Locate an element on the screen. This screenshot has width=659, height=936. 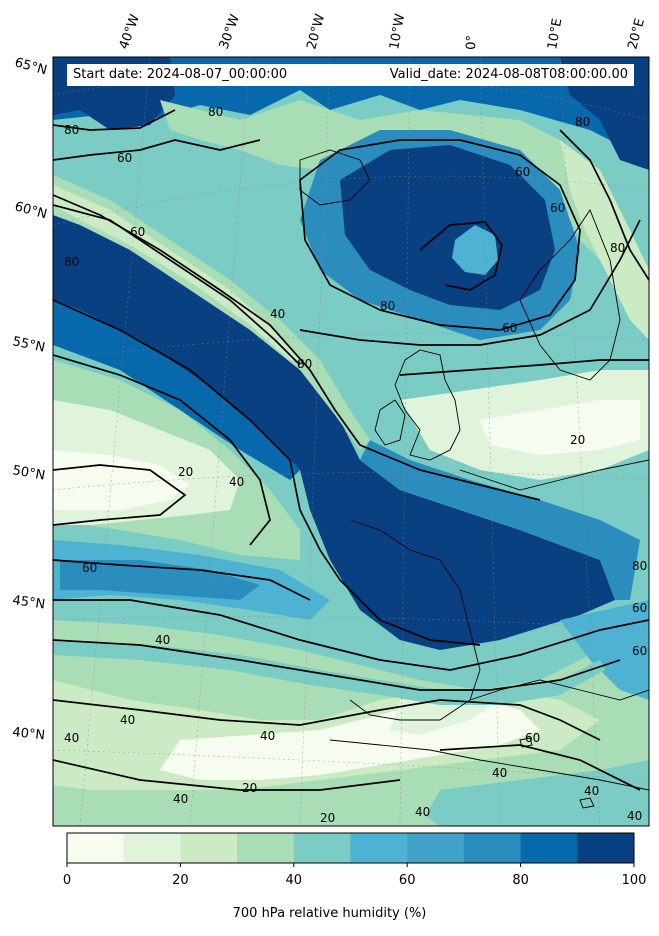
contour-label-9: 80 is located at coordinates (582, 122).